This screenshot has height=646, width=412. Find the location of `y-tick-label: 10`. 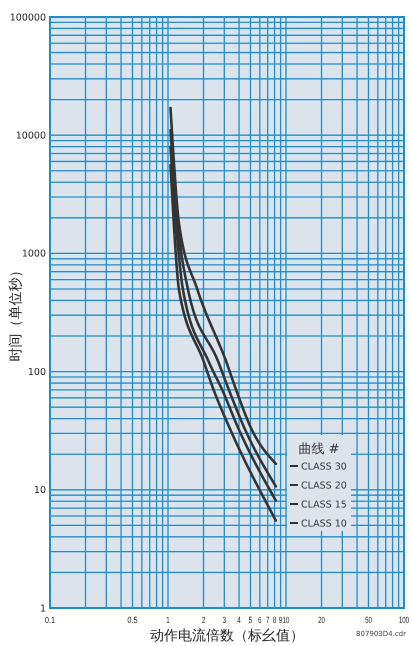

y-tick-label: 10 is located at coordinates (40, 490).